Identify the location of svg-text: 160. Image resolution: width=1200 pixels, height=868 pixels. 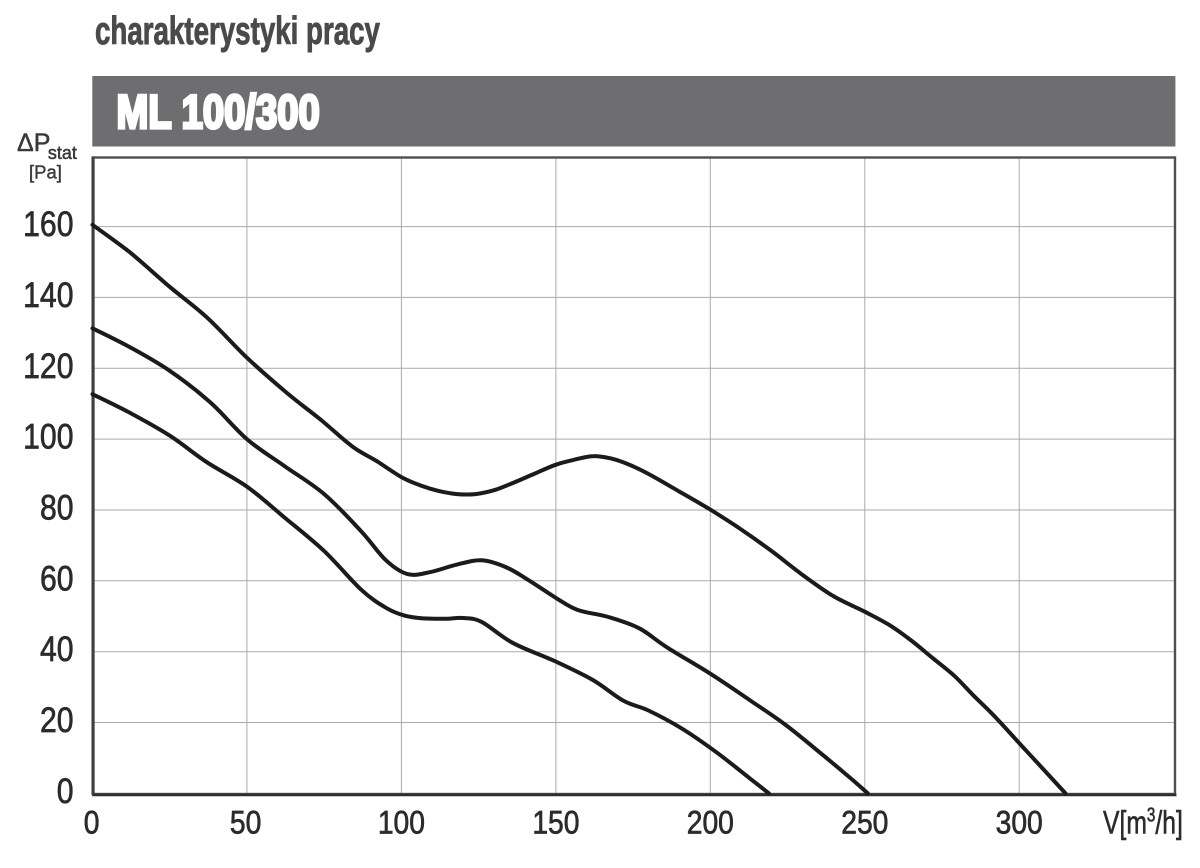
(48, 224).